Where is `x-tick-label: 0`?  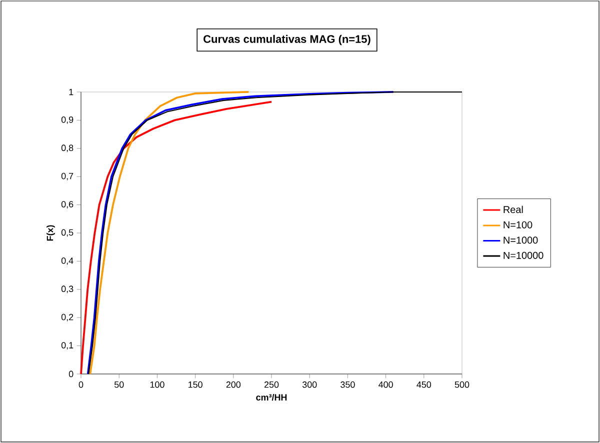 x-tick-label: 0 is located at coordinates (81, 384).